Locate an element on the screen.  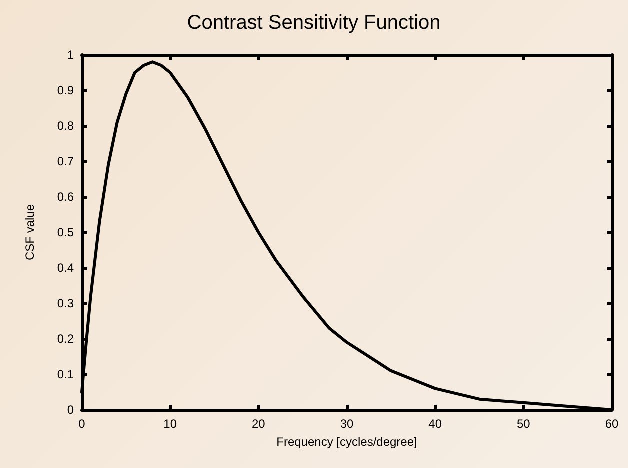
y-tick-label: 0.6 is located at coordinates (65, 197).